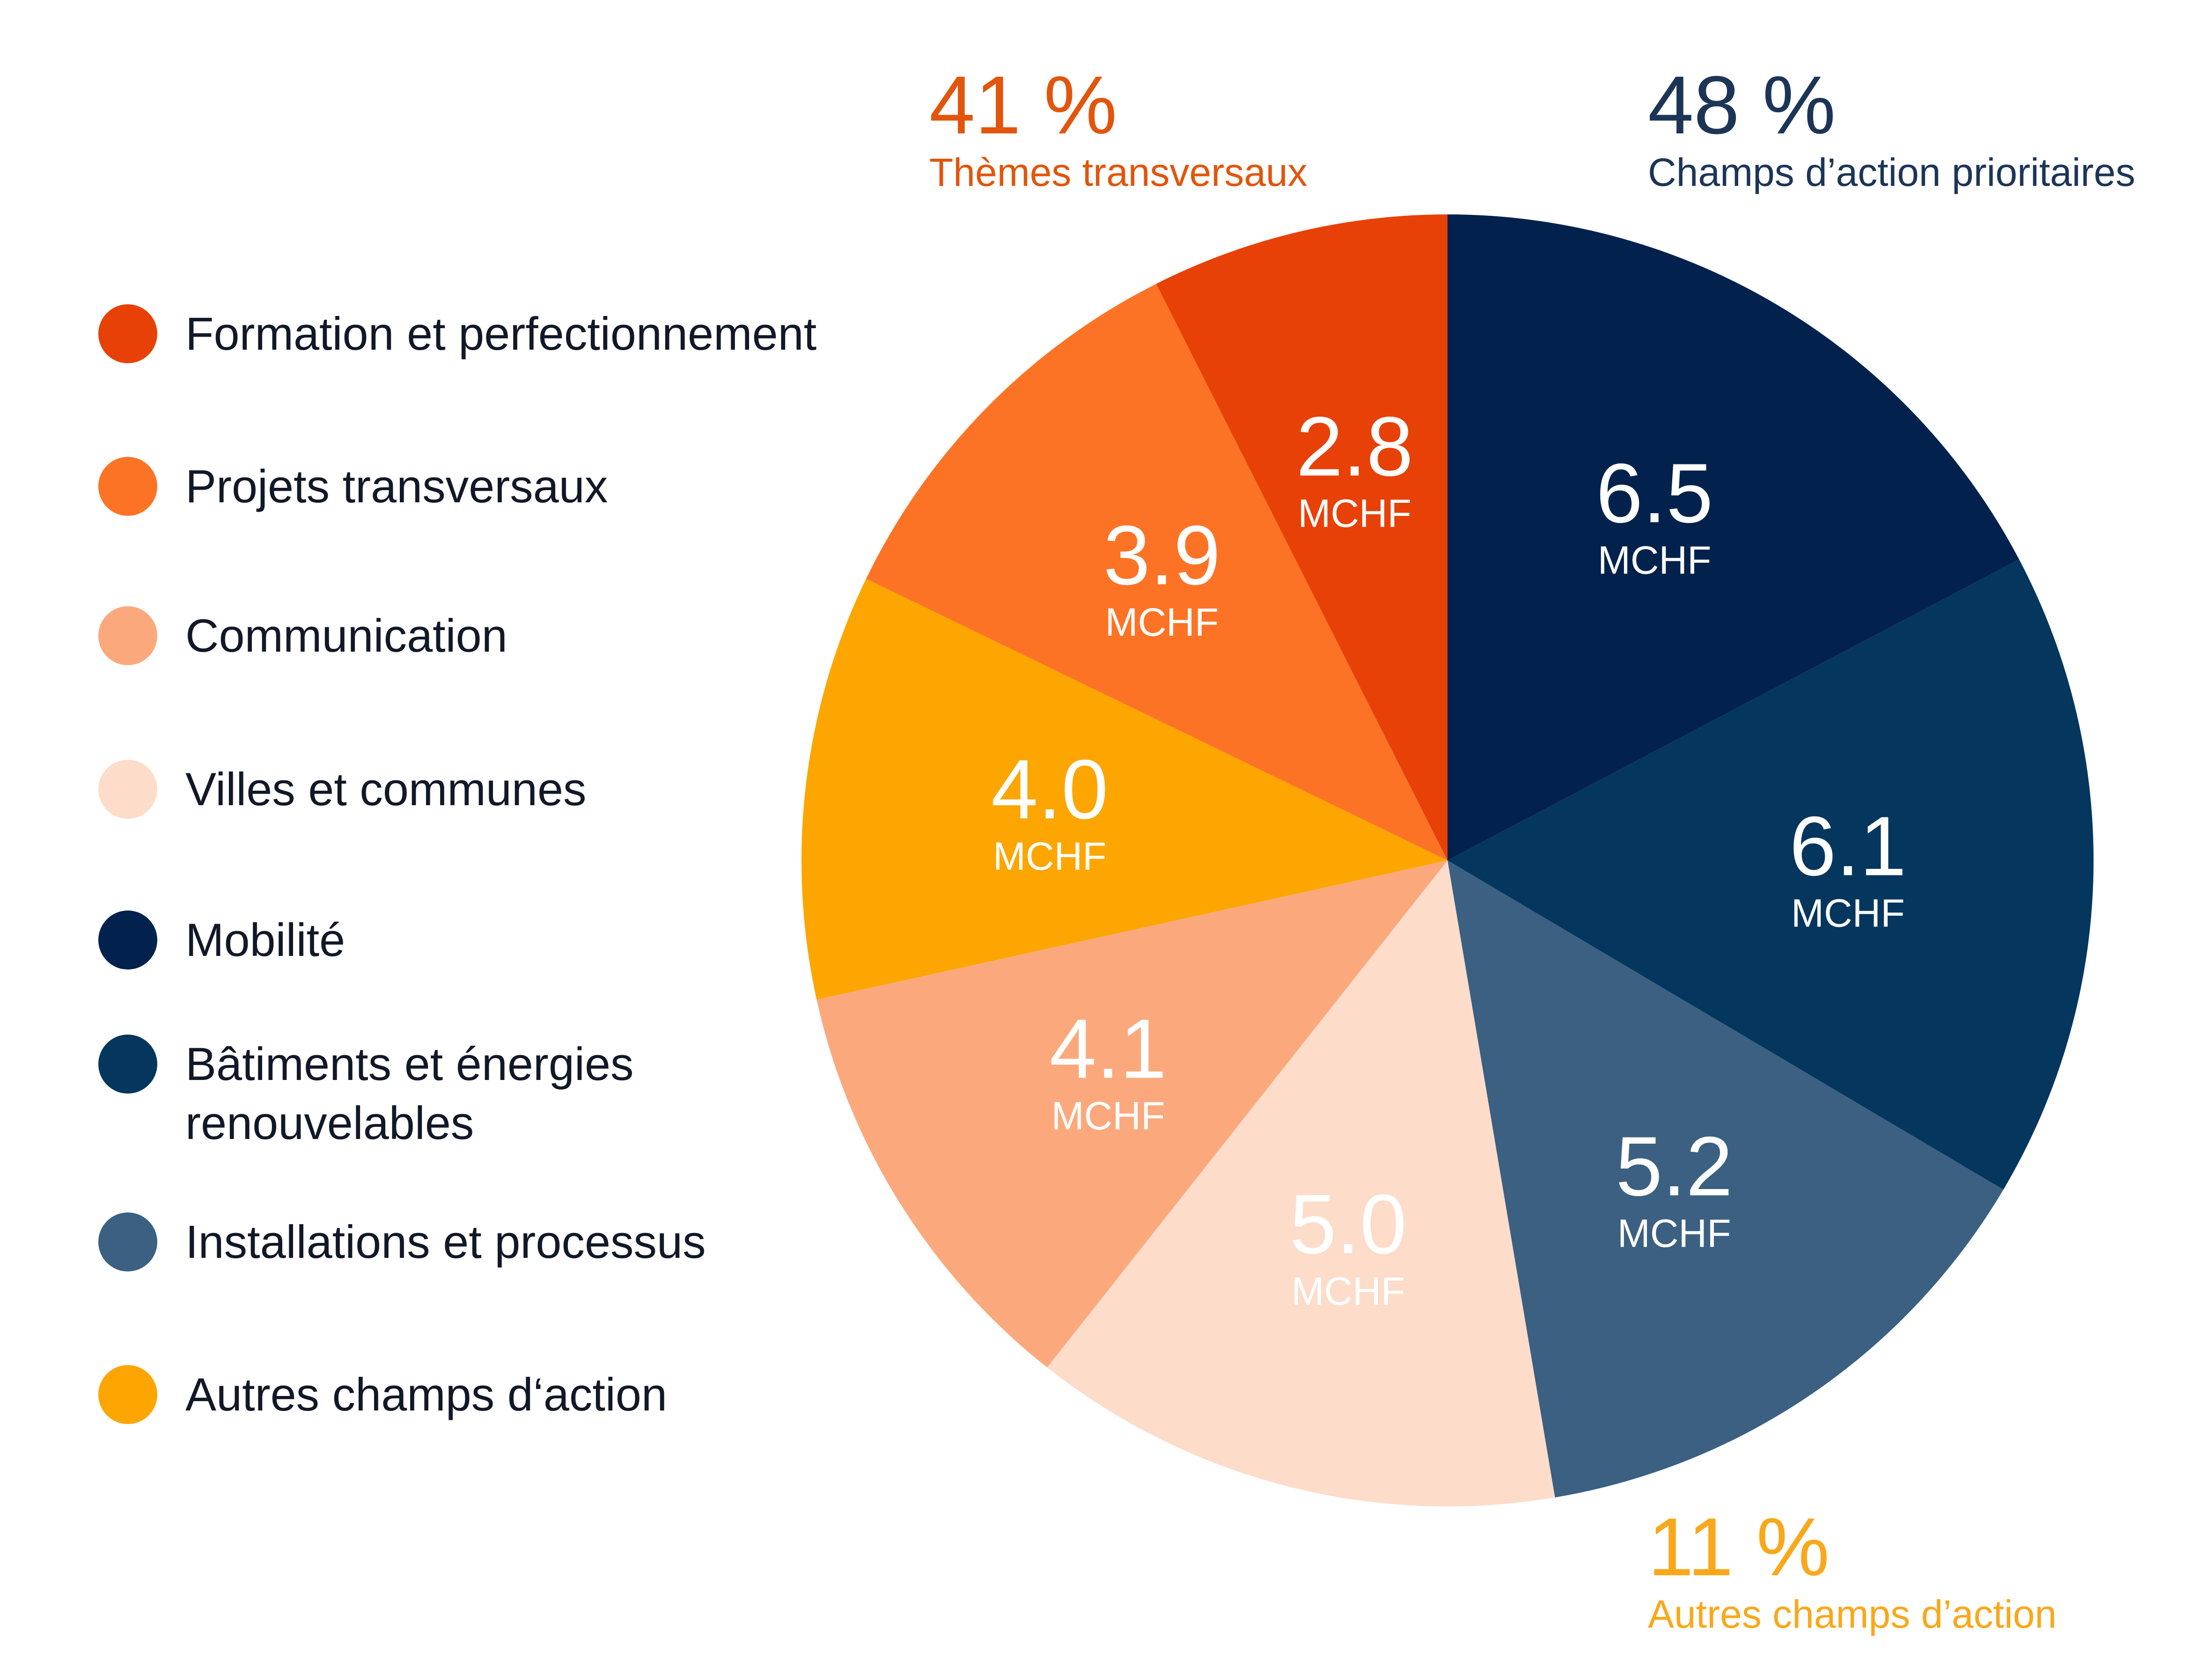 This screenshot has height=1660, width=2212. What do you see at coordinates (1118, 128) in the screenshot?
I see `group-label-themes-transversaux: 41 % Thèmes transversaux` at bounding box center [1118, 128].